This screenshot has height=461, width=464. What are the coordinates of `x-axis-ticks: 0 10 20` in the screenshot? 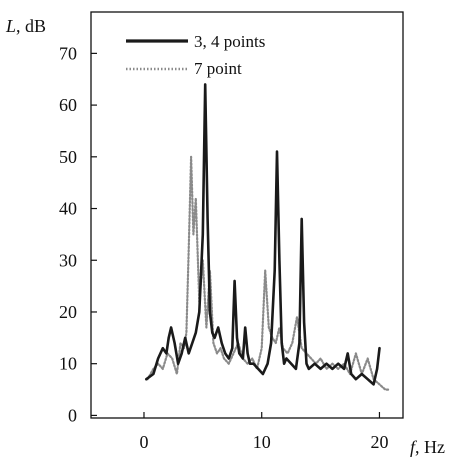 It's located at (263, 432).